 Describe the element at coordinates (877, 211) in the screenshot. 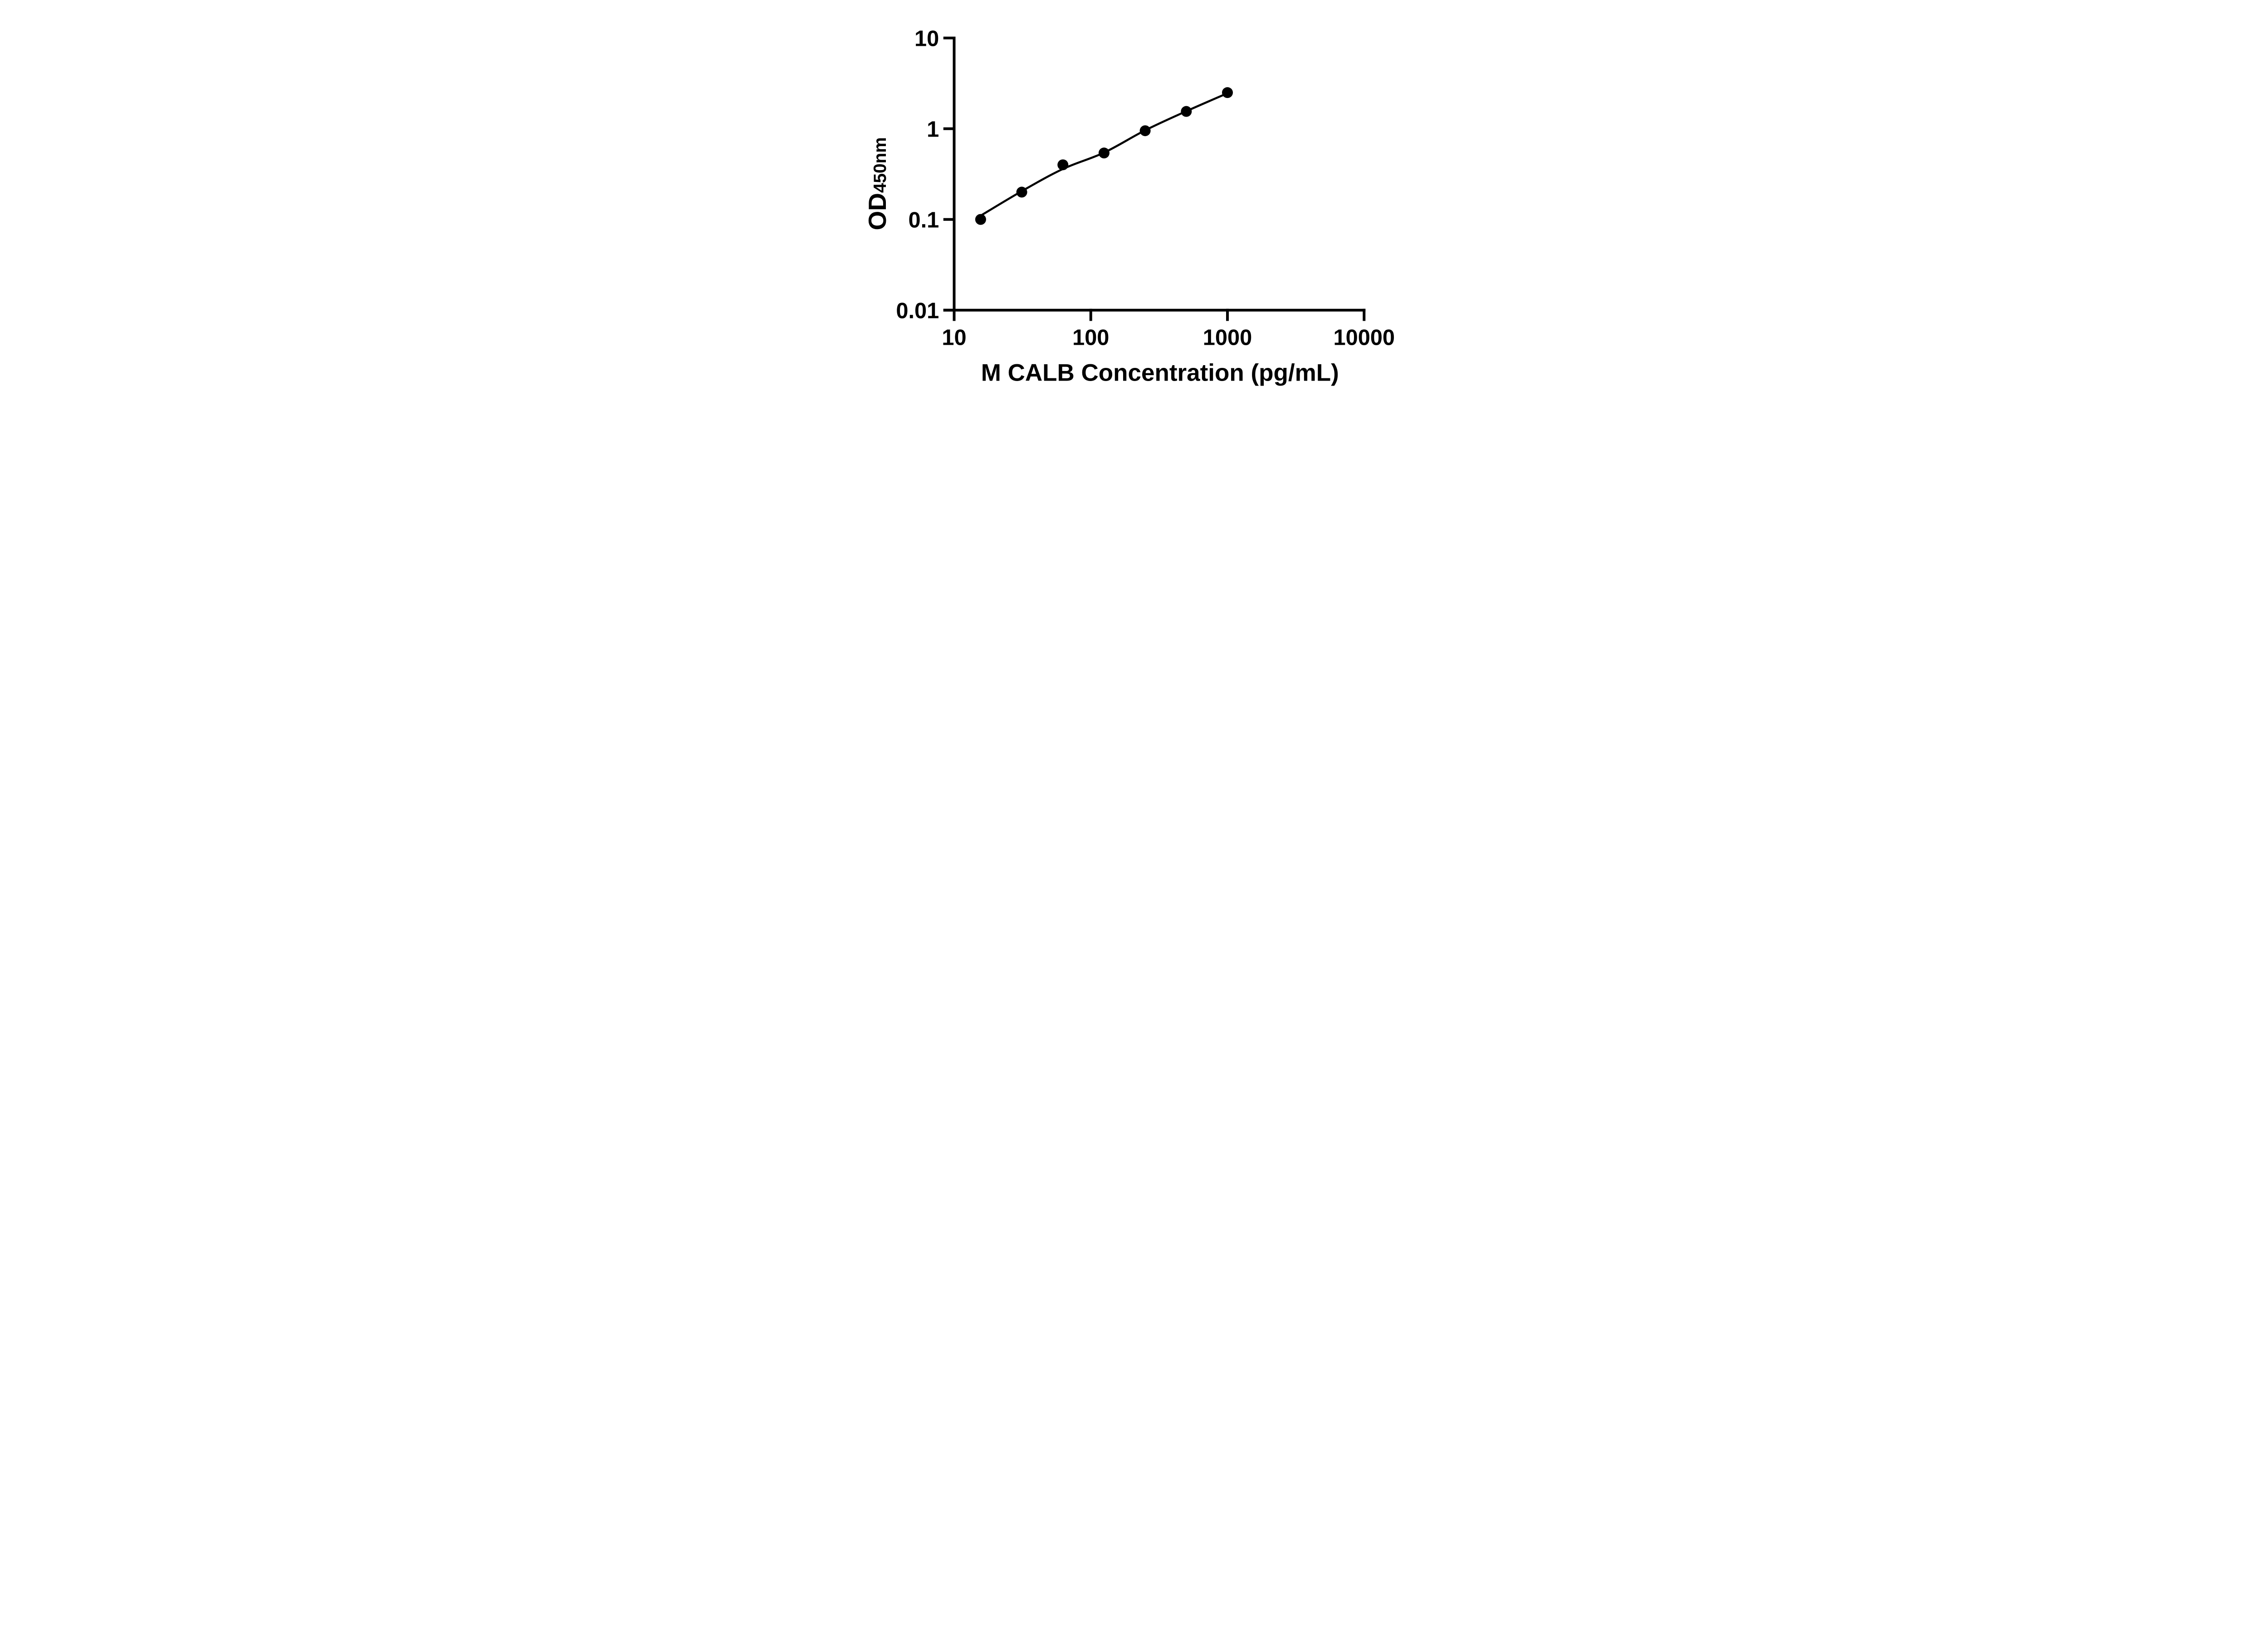

I see `y-axis-title-main: OD` at that location.